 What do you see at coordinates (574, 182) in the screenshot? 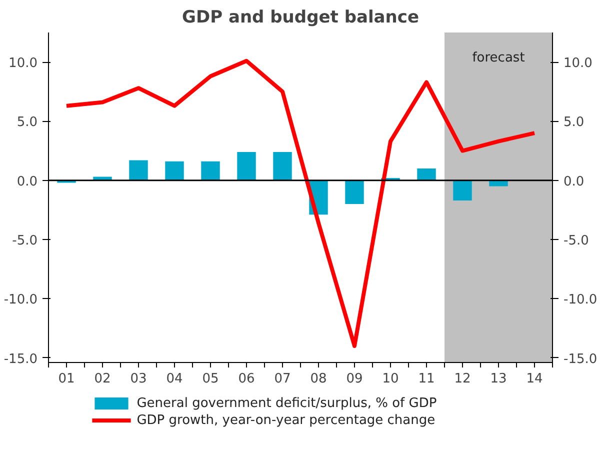
I see `y2-tick-label: 0.0` at bounding box center [574, 182].